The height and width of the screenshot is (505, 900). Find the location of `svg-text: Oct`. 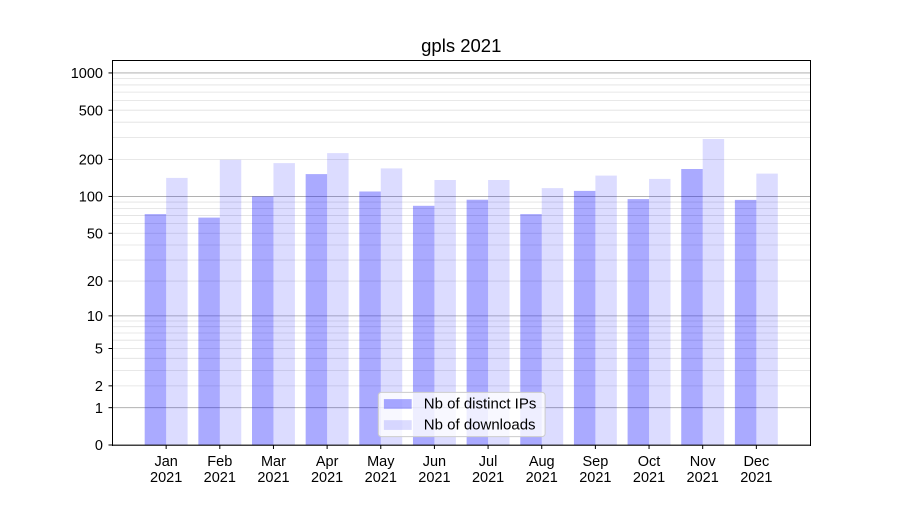

svg-text: Oct is located at coordinates (649, 462).